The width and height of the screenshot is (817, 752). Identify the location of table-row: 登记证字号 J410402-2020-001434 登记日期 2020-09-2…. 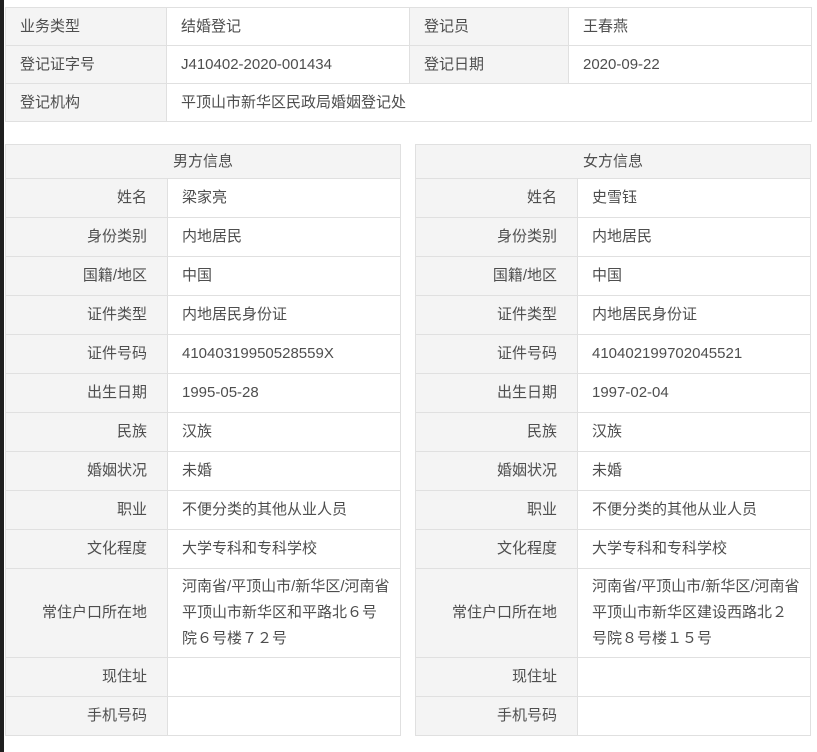
(408, 64).